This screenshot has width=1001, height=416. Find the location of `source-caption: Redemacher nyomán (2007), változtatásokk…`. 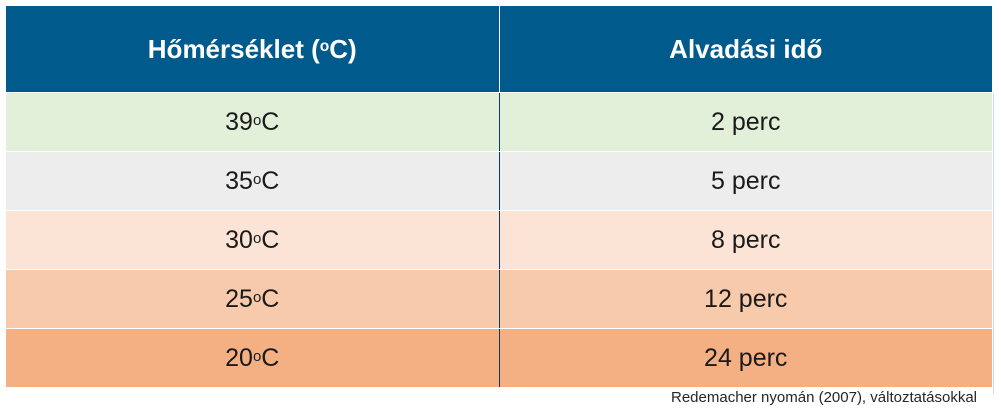

source-caption: Redemacher nyomán (2007), változtatásokk… is located at coordinates (824, 397).